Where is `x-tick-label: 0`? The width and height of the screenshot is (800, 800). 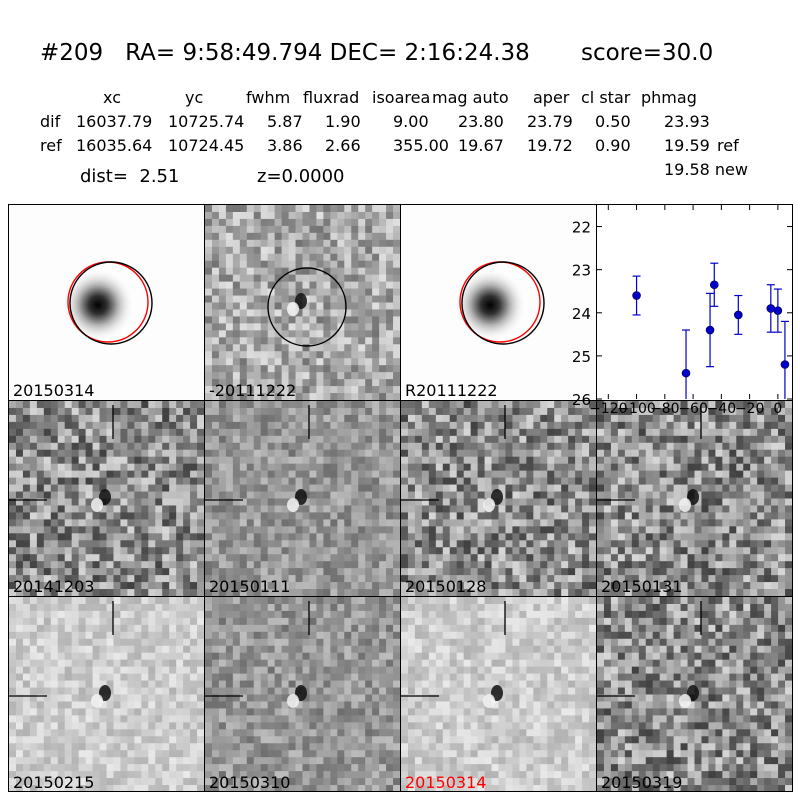
x-tick-label: 0 is located at coordinates (777, 409).